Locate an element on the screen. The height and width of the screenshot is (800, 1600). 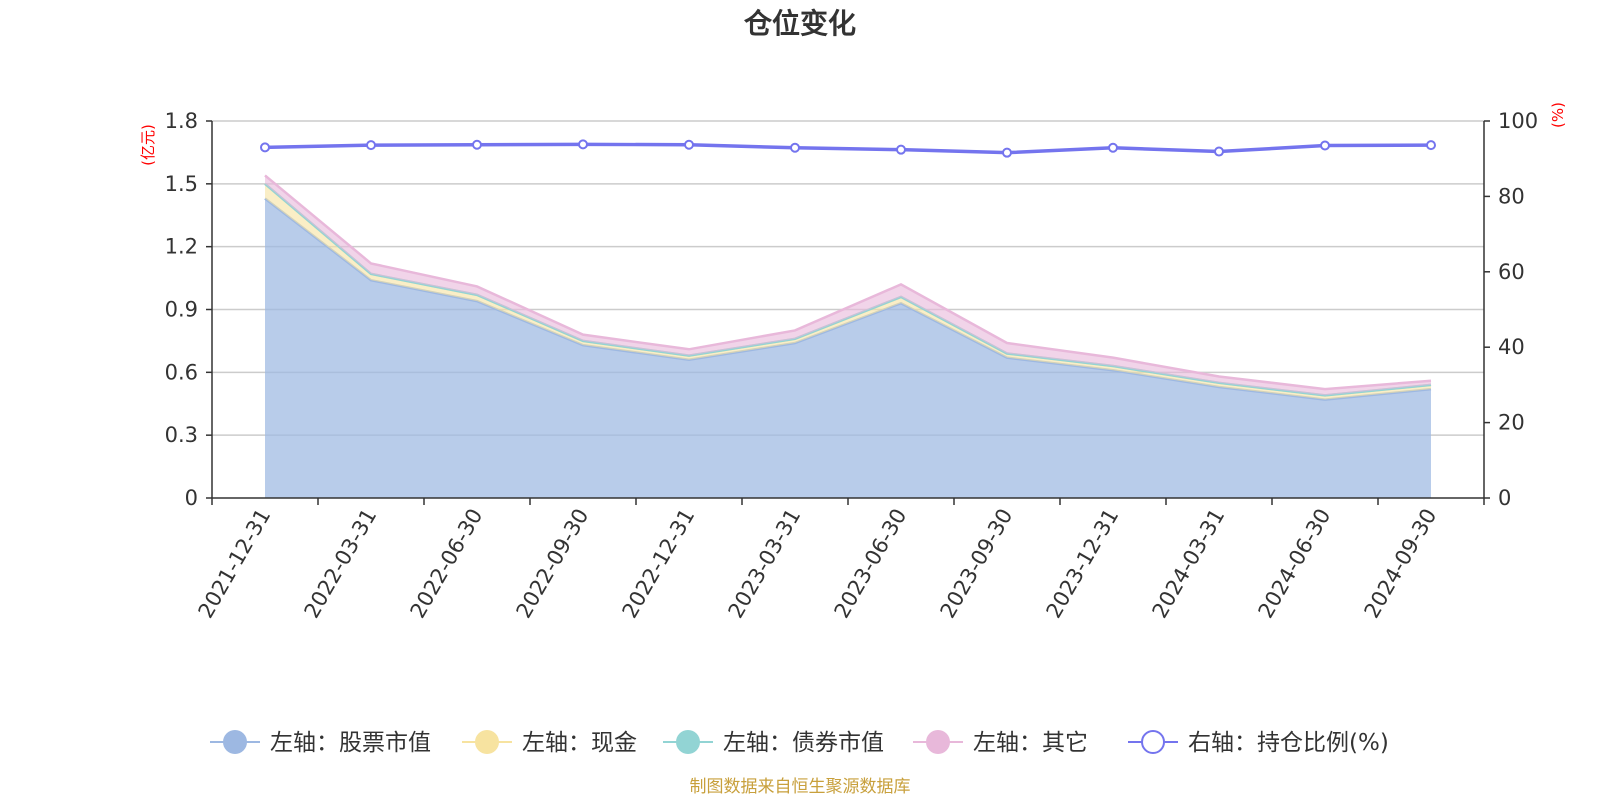
legend: 左轴：股票市值 左轴：现金 左轴：债券市值 左轴：其它 右轴：持仓比例(%) is located at coordinates (799, 743).